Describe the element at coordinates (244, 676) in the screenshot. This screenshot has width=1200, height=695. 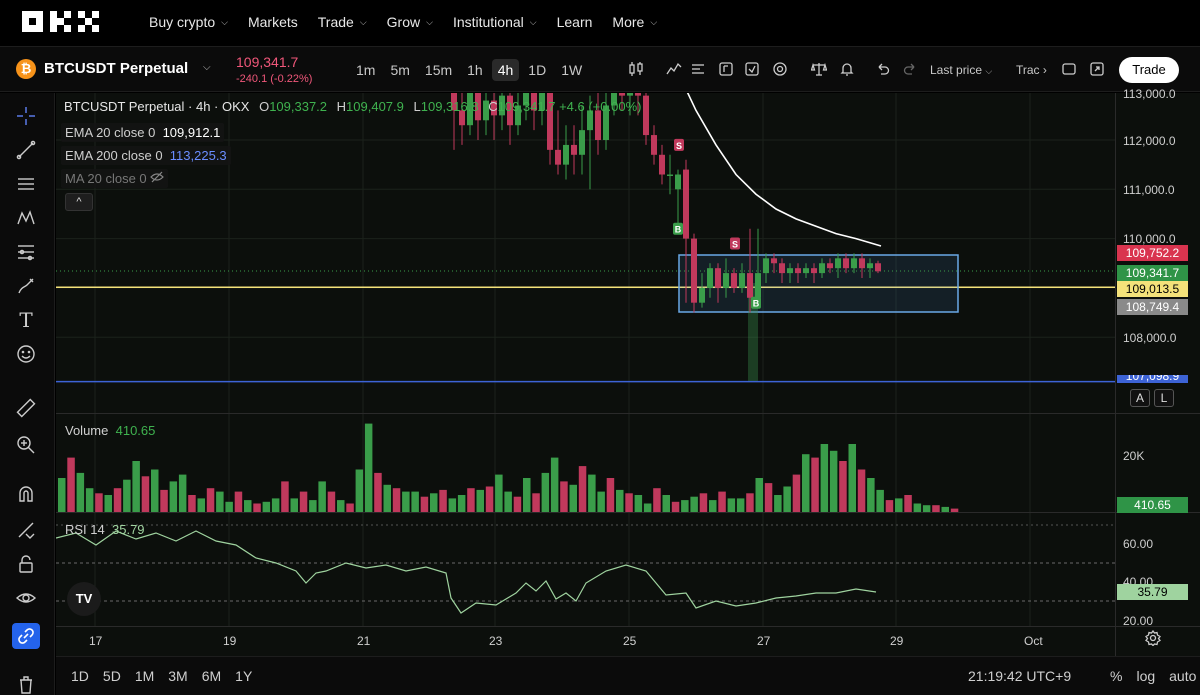
I see `range-1Y: 1Y` at that location.